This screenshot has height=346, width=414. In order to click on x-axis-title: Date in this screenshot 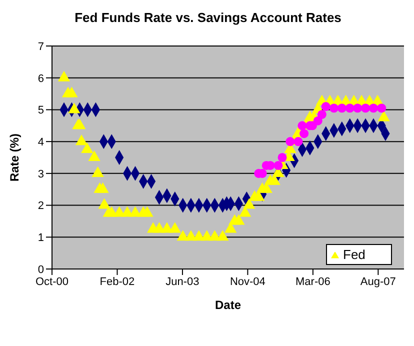, I will do `click(228, 305)`.